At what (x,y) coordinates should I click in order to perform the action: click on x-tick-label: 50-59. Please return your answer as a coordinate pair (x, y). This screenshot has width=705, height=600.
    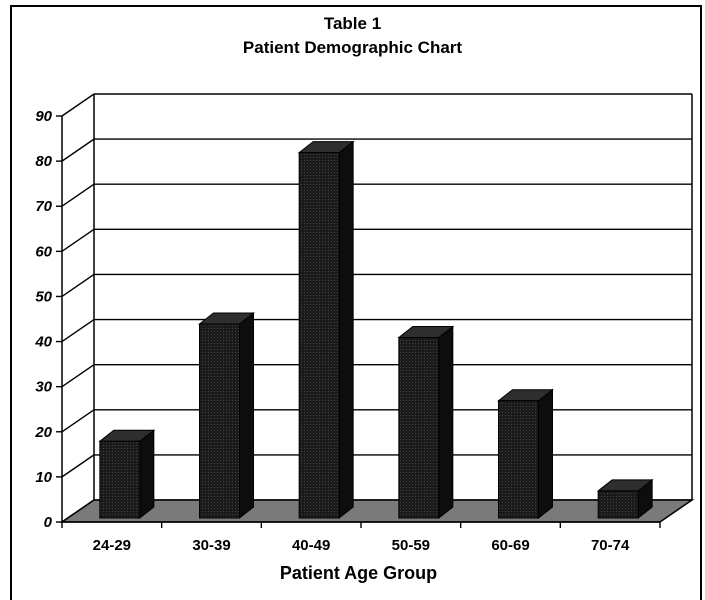
    Looking at the image, I should click on (411, 545).